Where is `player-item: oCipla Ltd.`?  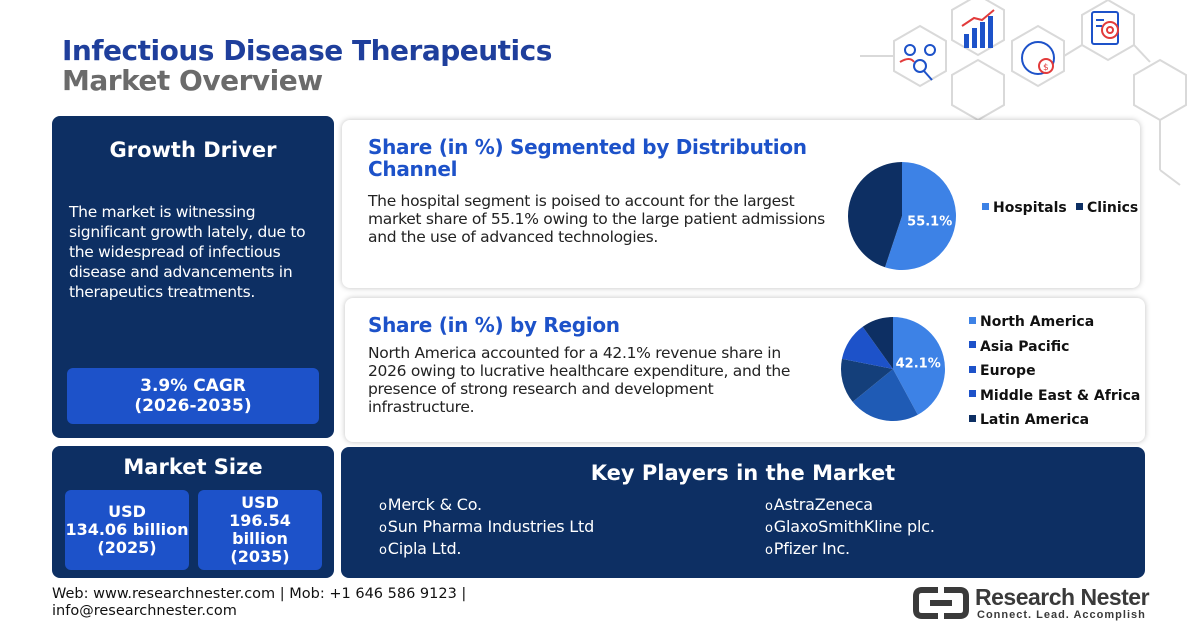
player-item: oCipla Ltd. is located at coordinates (420, 548).